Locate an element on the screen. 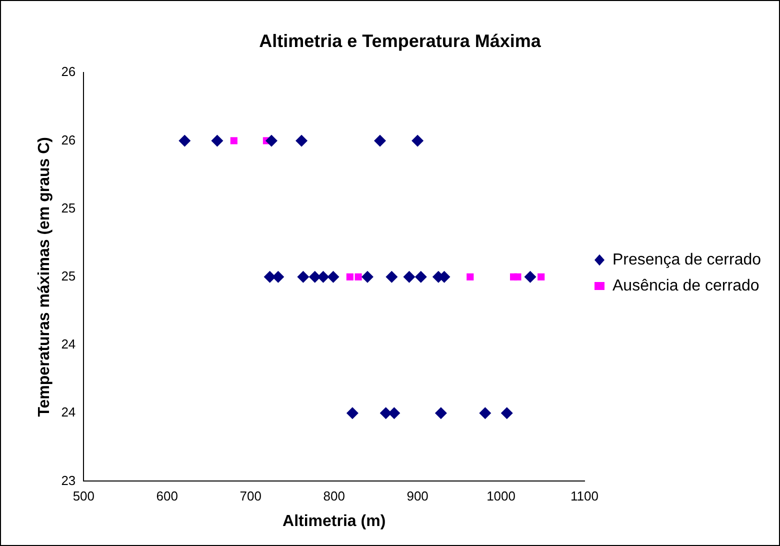 Image resolution: width=780 pixels, height=546 pixels. x-tick-label: 1000 is located at coordinates (501, 496).